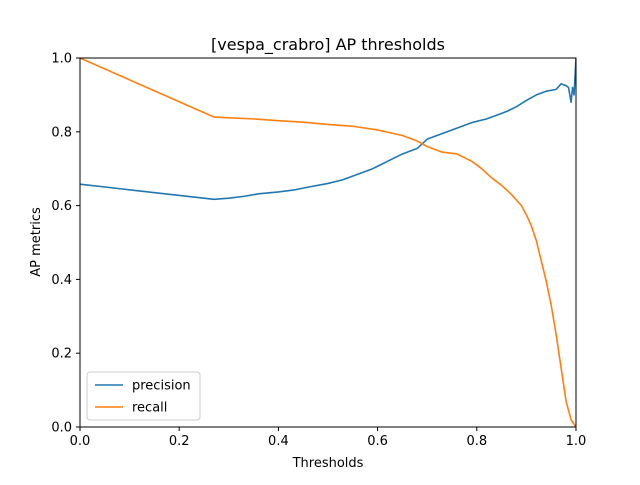  What do you see at coordinates (476, 441) in the screenshot?
I see `x-tick-label: 0.8` at bounding box center [476, 441].